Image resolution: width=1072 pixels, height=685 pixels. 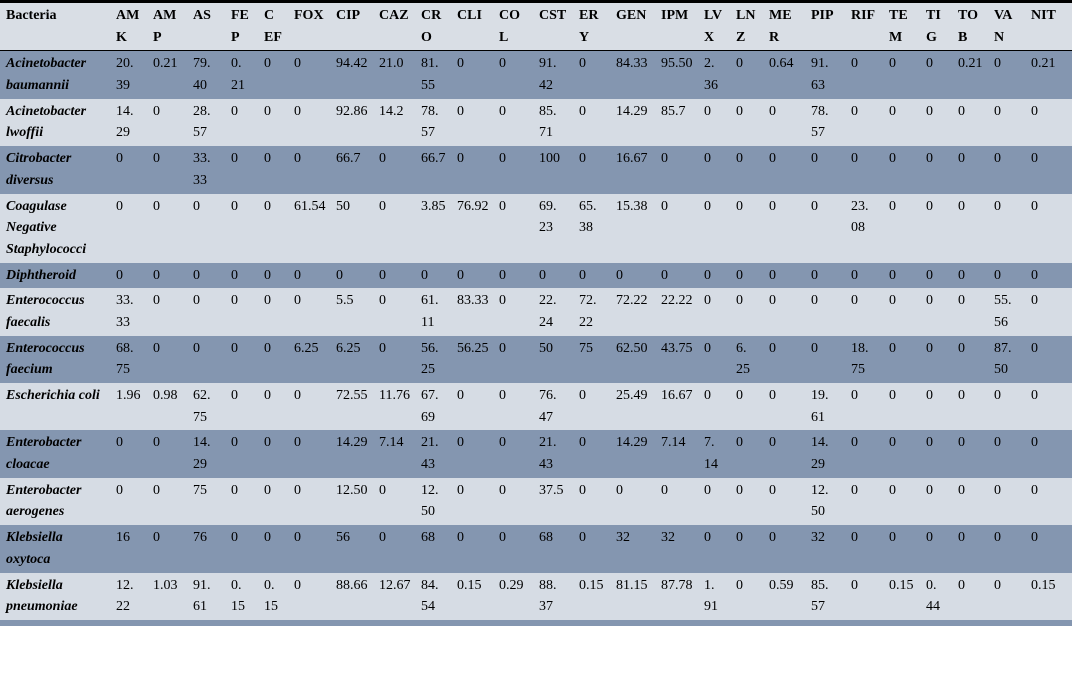 I want to click on column-header-ipm: IPM, so click(x=678, y=26).